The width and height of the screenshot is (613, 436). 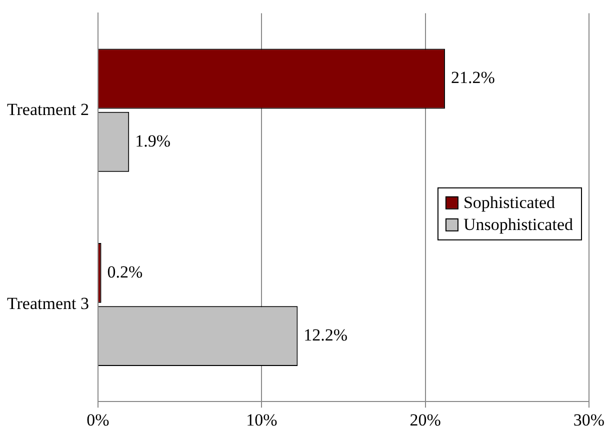 I want to click on x-tick-label: 0%, so click(x=98, y=420).